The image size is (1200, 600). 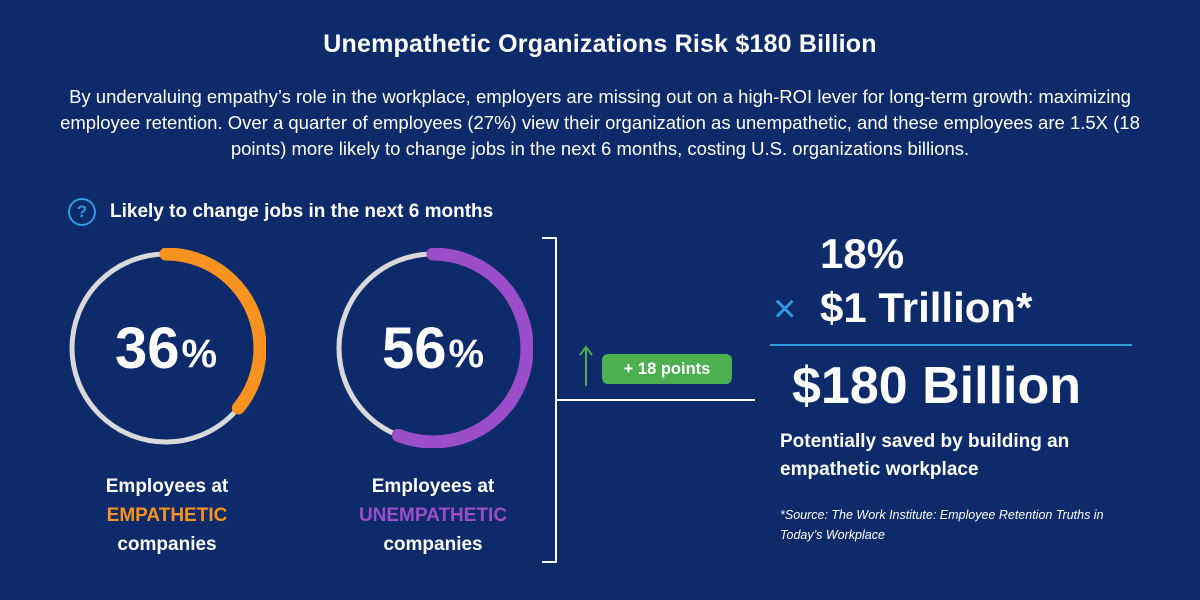 I want to click on donut-arc-unempathetic, so click(x=433, y=348).